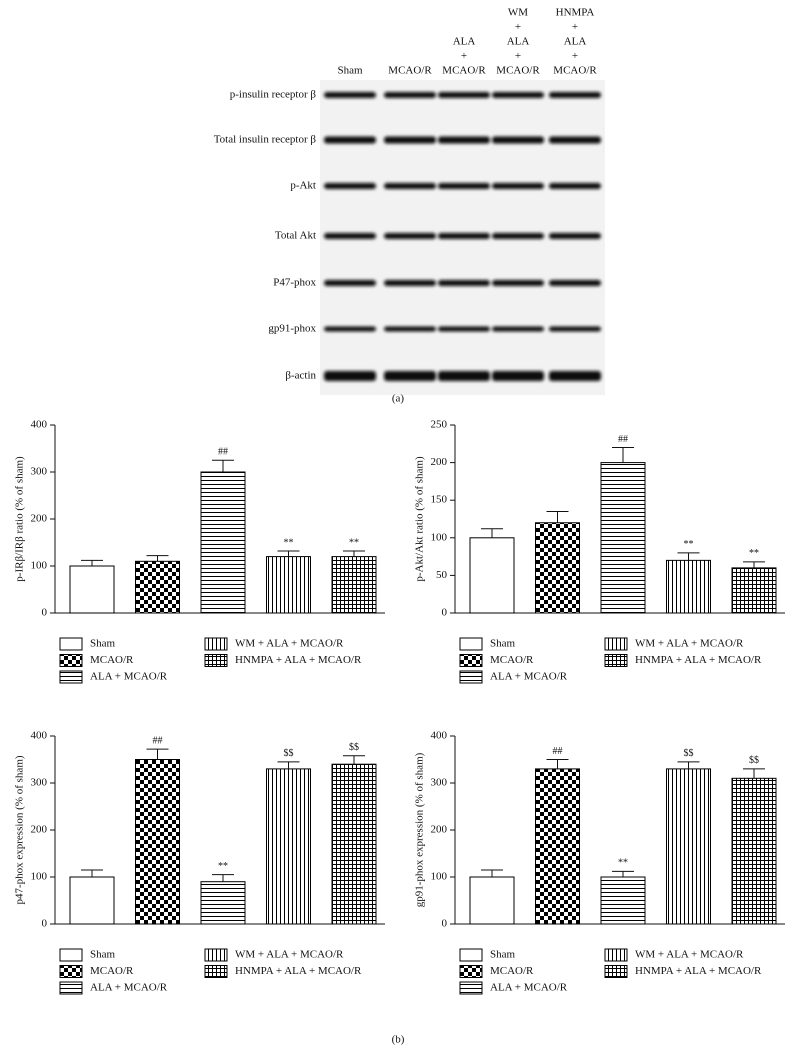 The image size is (796, 1053). I want to click on y-tick-label: 200, so click(39, 830).